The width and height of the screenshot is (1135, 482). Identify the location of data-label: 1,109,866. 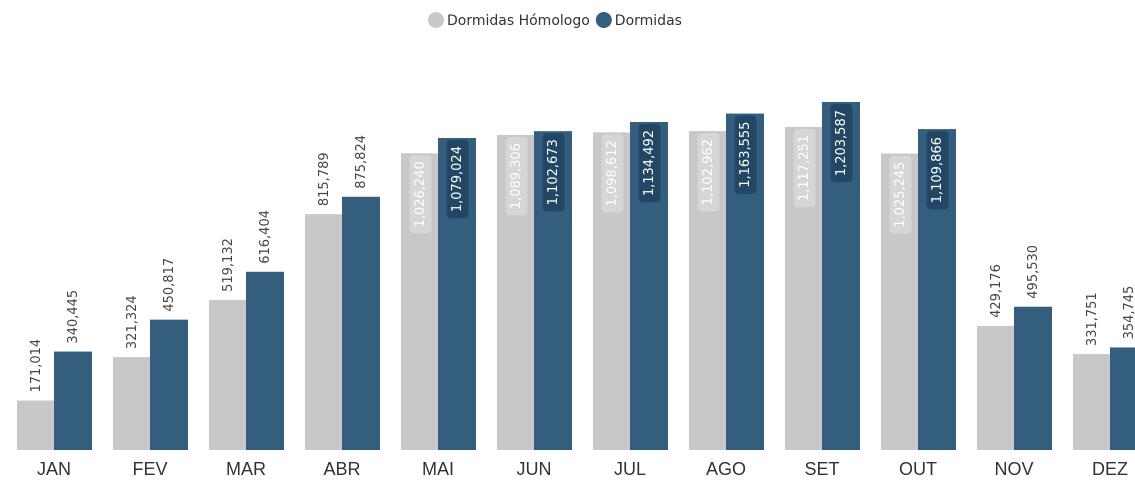
(937, 170).